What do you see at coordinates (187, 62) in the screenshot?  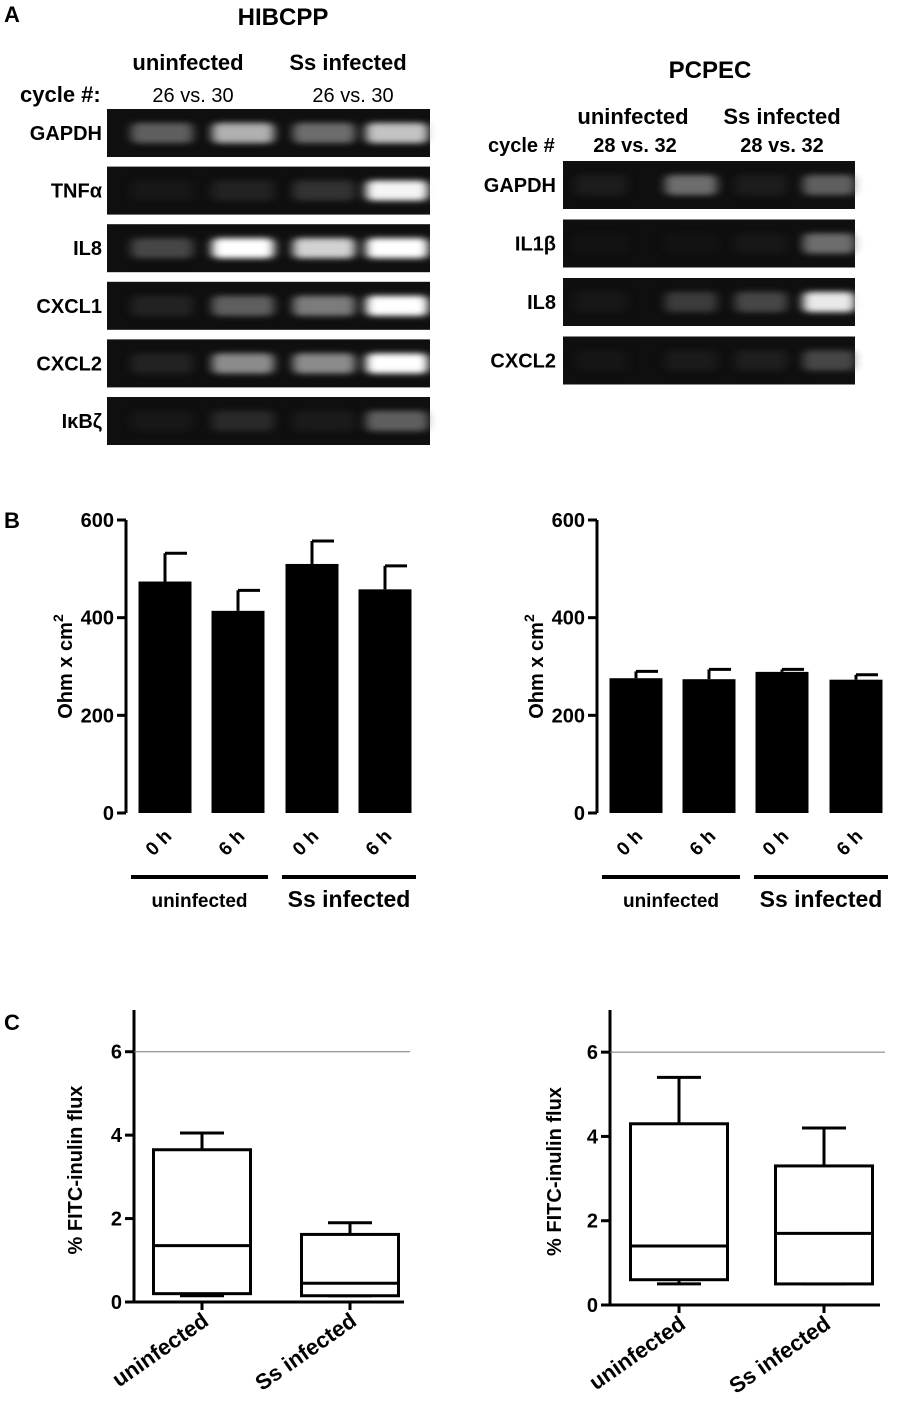 I see `gel-left-group1: uninfected` at bounding box center [187, 62].